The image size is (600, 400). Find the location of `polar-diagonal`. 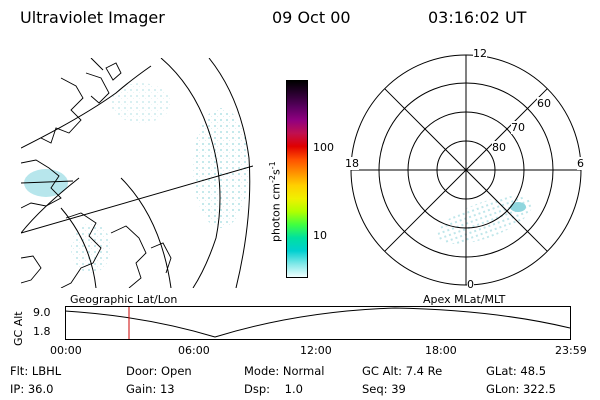

polar-diagonal is located at coordinates (466, 170).